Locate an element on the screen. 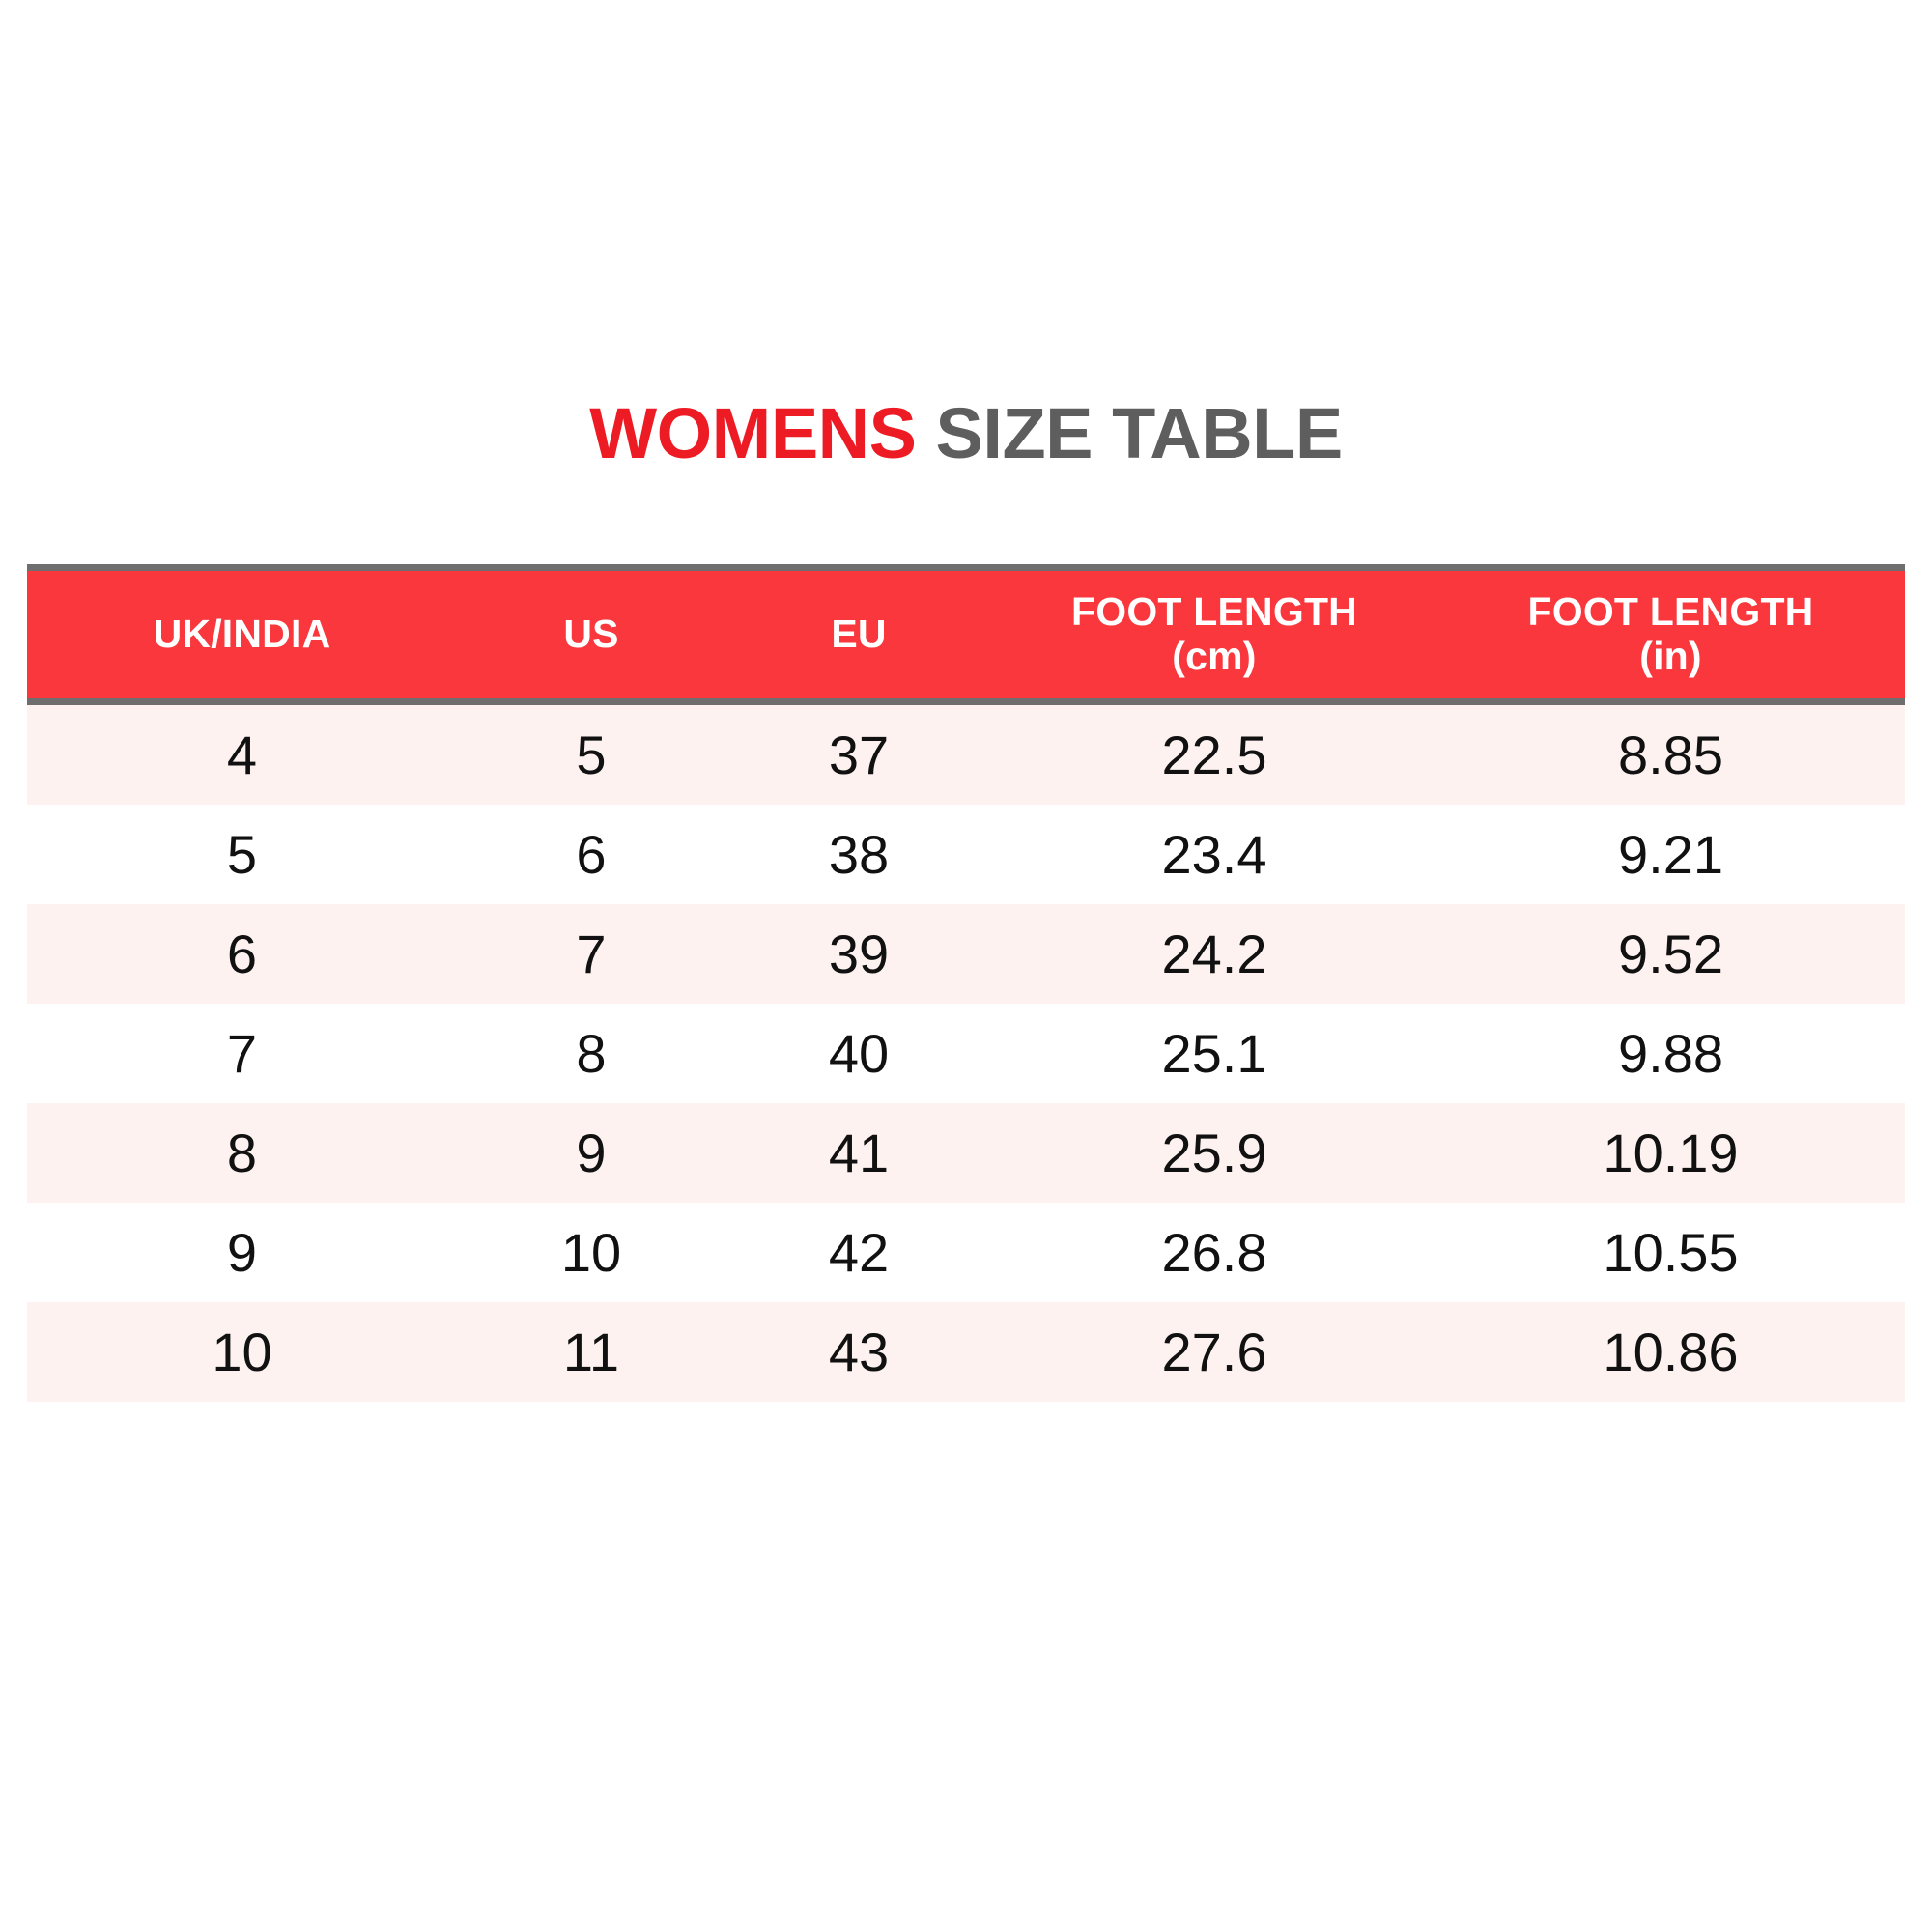 The width and height of the screenshot is (1932, 1932). cell-us: 8 is located at coordinates (591, 1053).